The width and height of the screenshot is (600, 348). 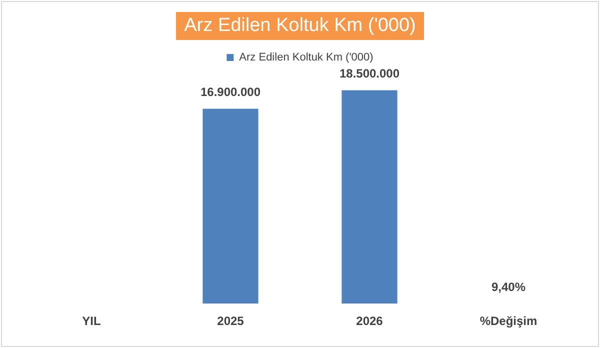 I want to click on data-label: 18.500.000, so click(x=369, y=73).